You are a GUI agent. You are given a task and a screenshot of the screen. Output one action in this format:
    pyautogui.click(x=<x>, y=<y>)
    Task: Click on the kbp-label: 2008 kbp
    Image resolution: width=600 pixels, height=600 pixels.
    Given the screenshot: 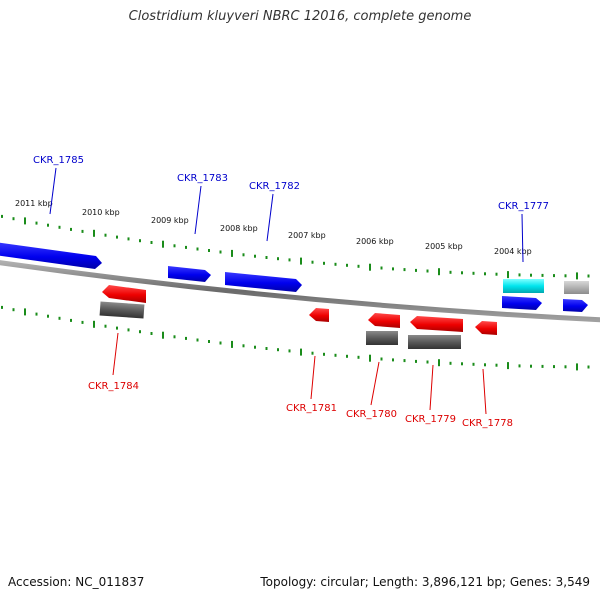 What is the action you would take?
    pyautogui.click(x=239, y=228)
    